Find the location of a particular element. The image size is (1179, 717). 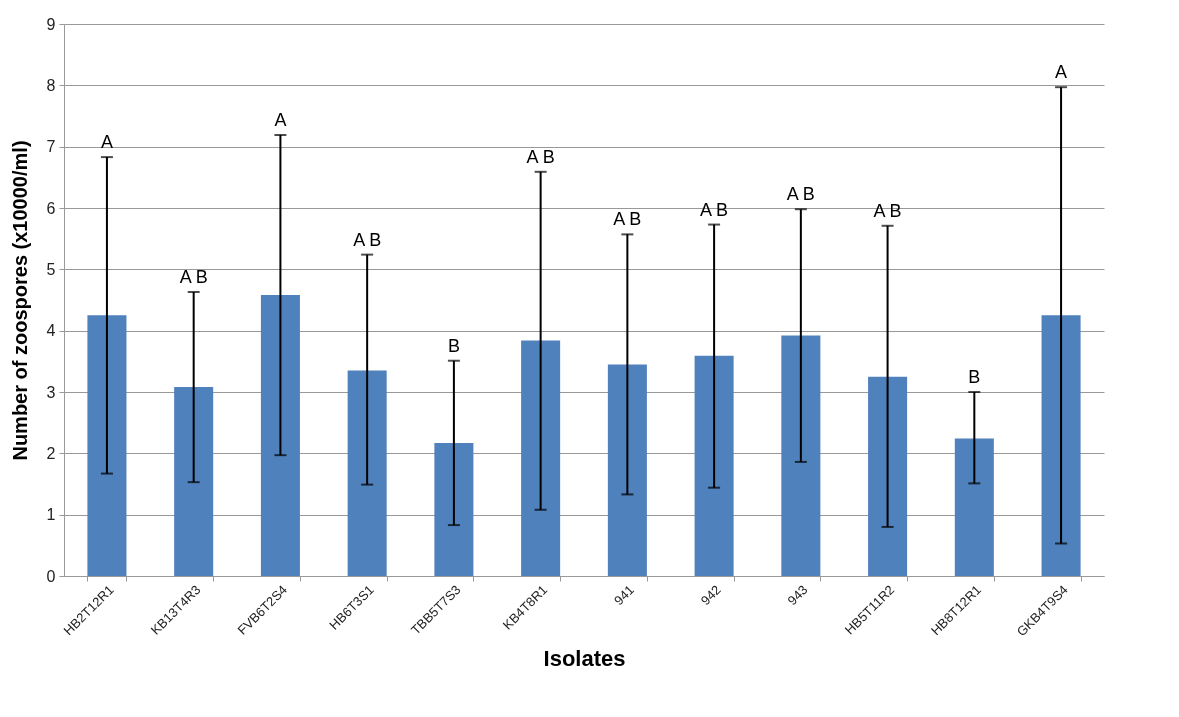

y-tick-label: 3 is located at coordinates (51, 392).